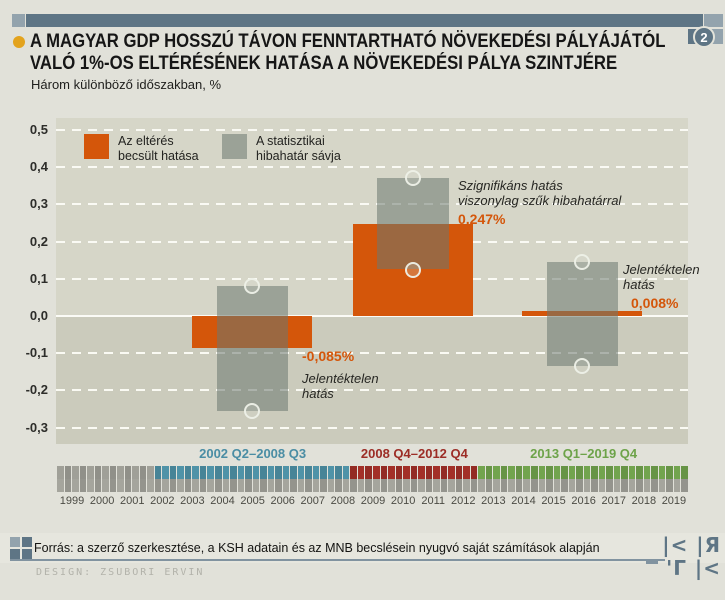 The width and height of the screenshot is (725, 600). I want to click on page-subtitle: Három különböző időszakban, %, so click(126, 84).